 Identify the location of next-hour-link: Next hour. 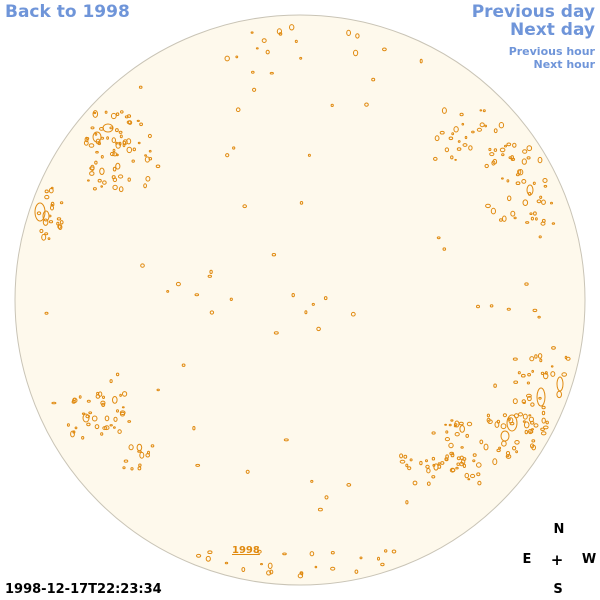
(564, 64).